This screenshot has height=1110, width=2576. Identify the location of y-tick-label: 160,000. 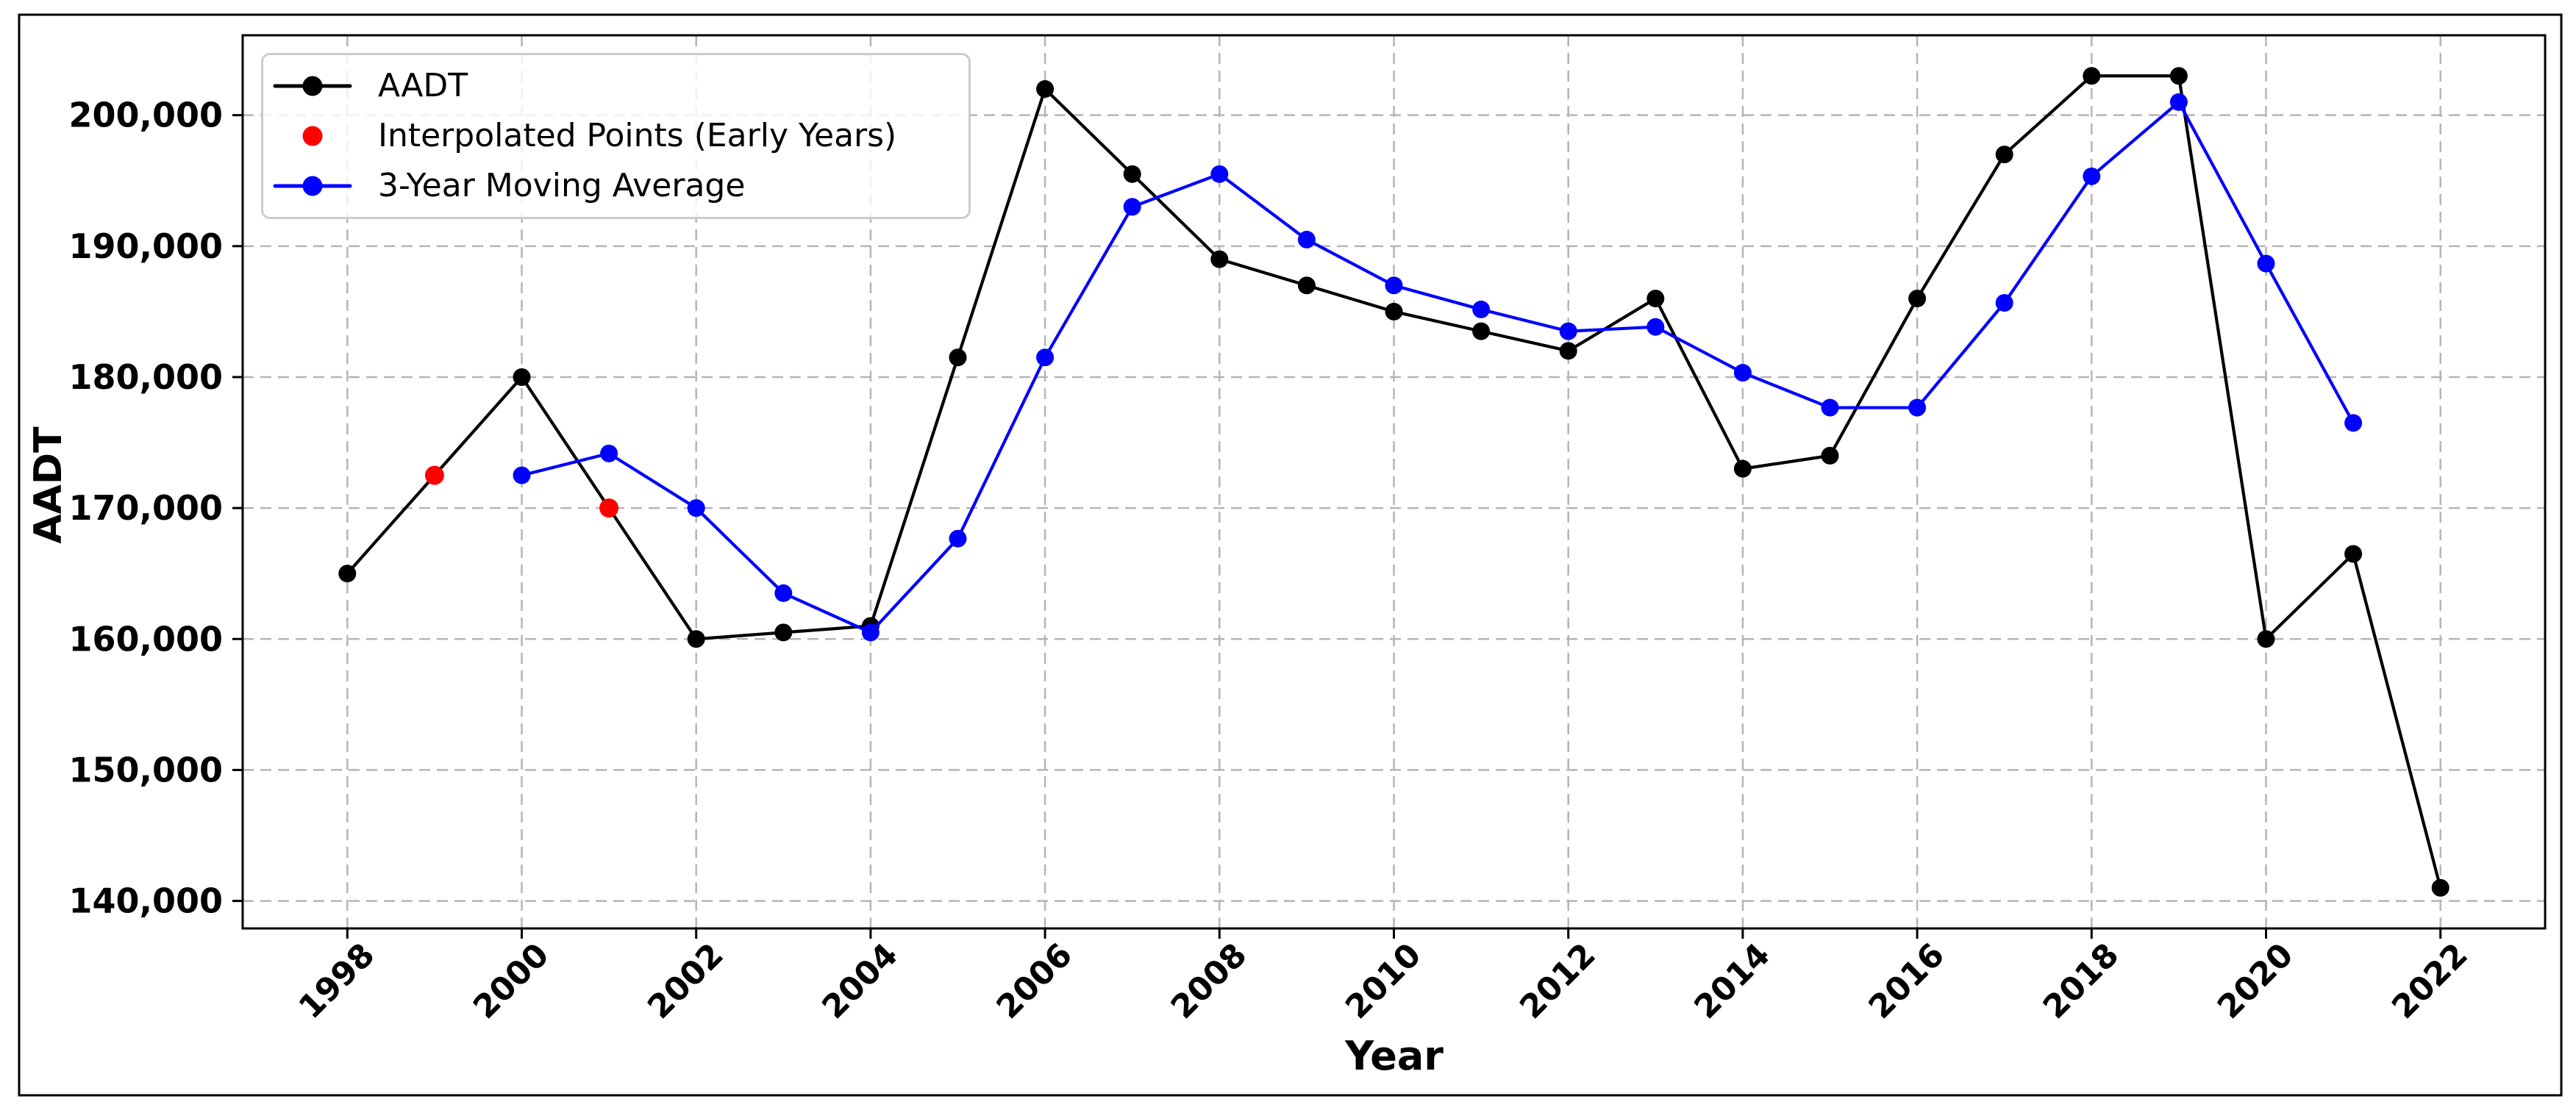
(145, 639).